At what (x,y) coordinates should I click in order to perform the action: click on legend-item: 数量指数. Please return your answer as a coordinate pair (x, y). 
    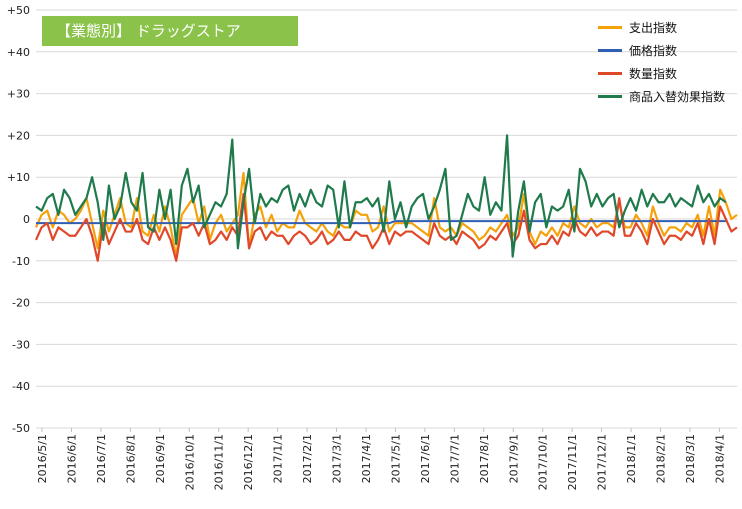
    Looking at the image, I should click on (661, 73).